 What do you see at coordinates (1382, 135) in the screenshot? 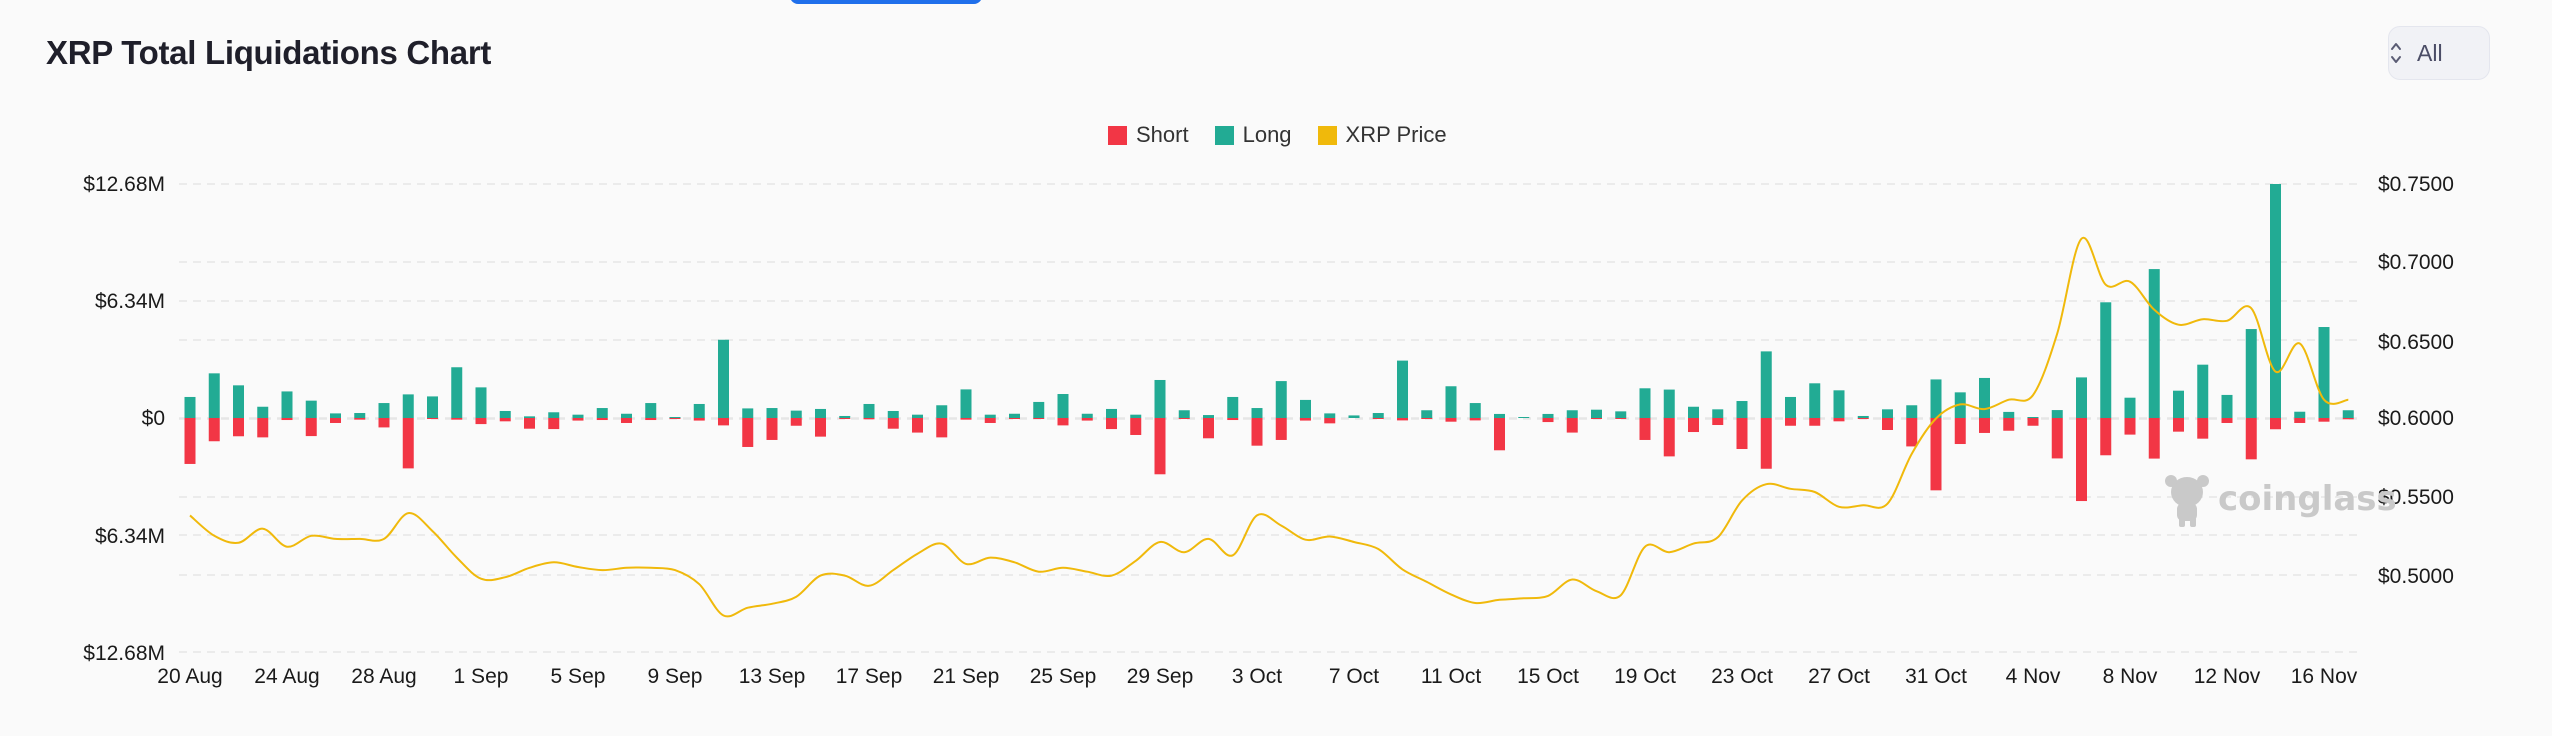
I see `legend-item-price: XRP Price` at bounding box center [1382, 135].